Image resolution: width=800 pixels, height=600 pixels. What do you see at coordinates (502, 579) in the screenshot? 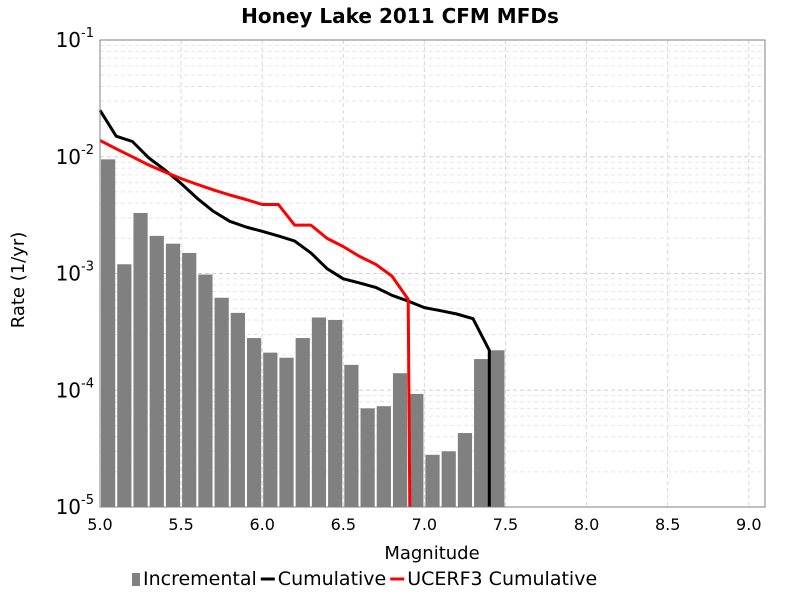
I see `legend-label: UCERF3 Cumulative` at bounding box center [502, 579].